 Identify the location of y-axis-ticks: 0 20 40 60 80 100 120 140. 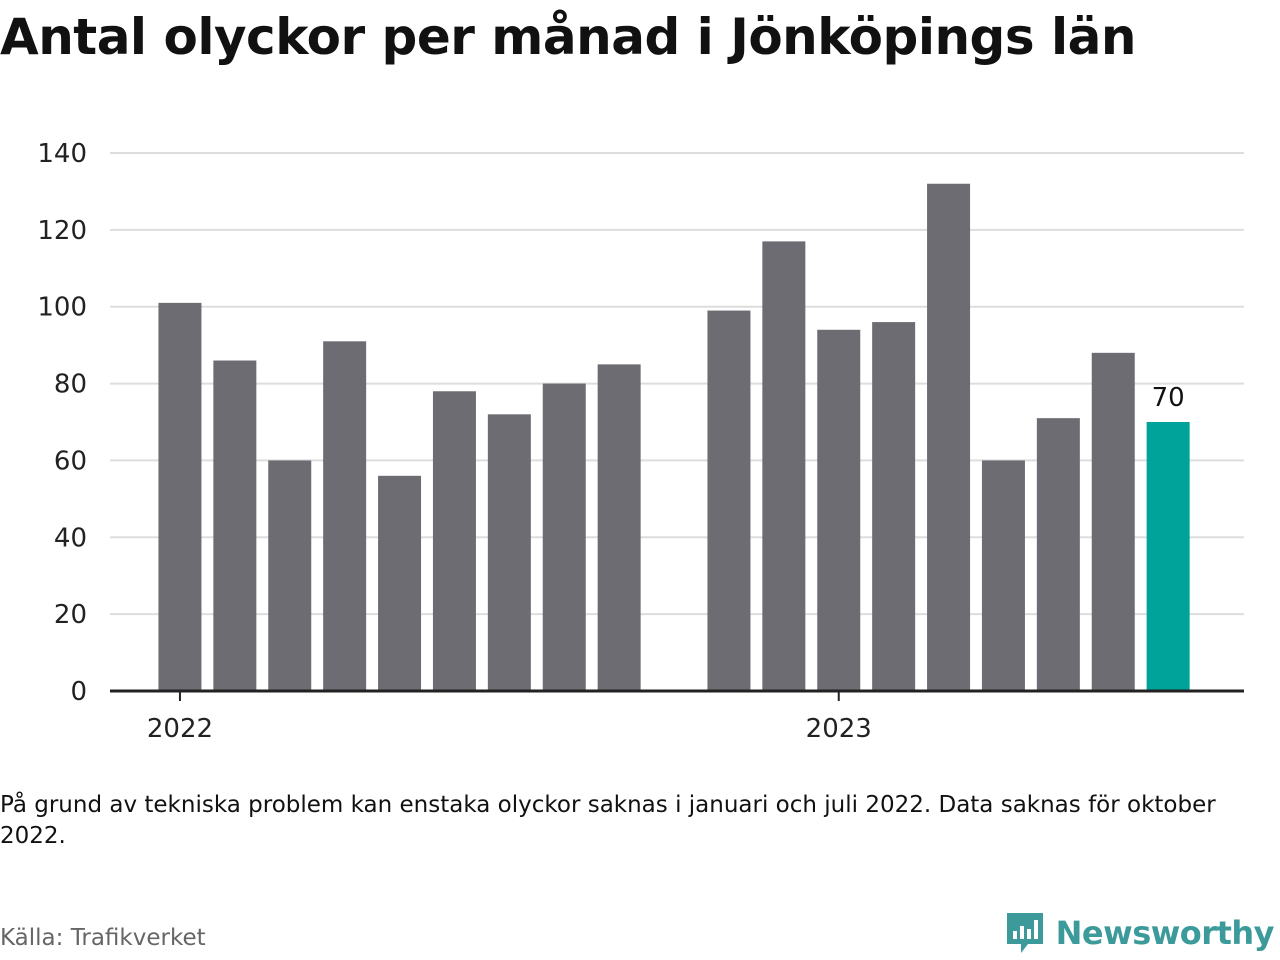
(62, 423).